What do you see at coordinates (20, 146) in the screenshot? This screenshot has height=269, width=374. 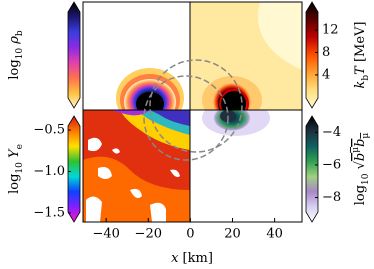 I see `label-part: e` at bounding box center [20, 146].